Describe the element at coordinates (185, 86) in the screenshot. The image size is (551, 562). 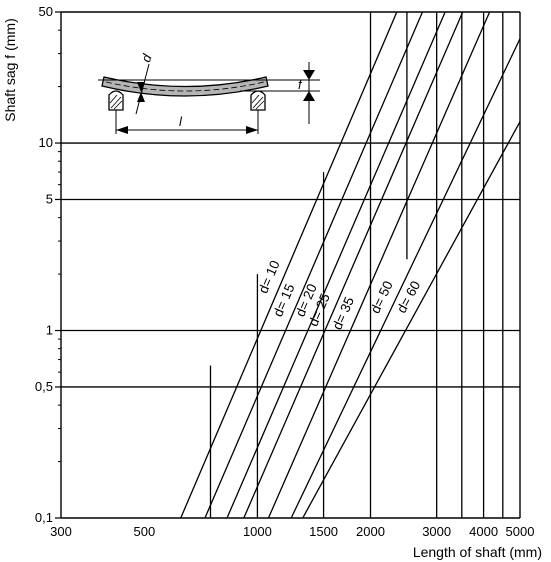
I see `shaft-beam` at that location.